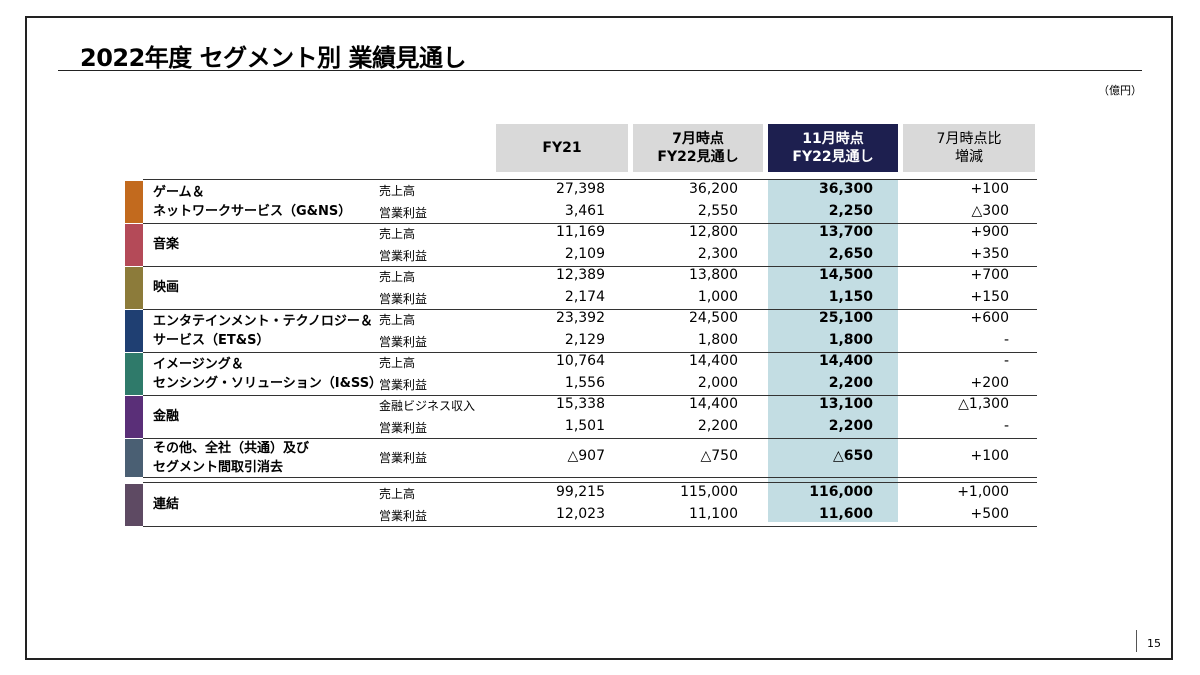 This screenshot has width=1200, height=675. I want to click on segment-name-line1: 映画, so click(166, 287).